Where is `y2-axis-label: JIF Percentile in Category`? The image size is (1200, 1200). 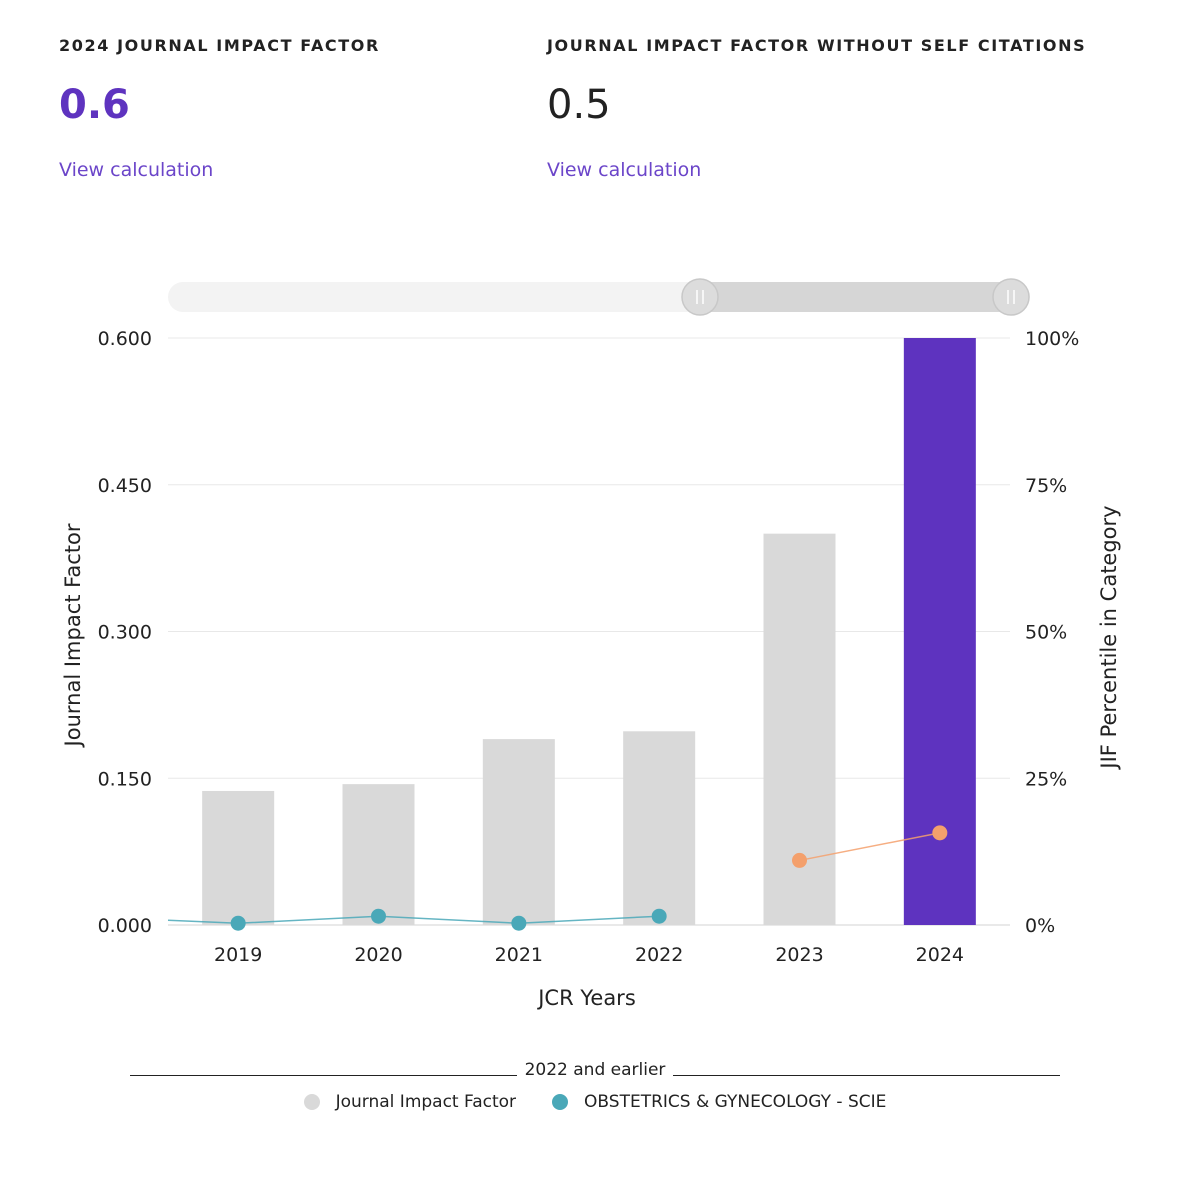
y2-axis-label: JIF Percentile in Category is located at coordinates (1109, 637).